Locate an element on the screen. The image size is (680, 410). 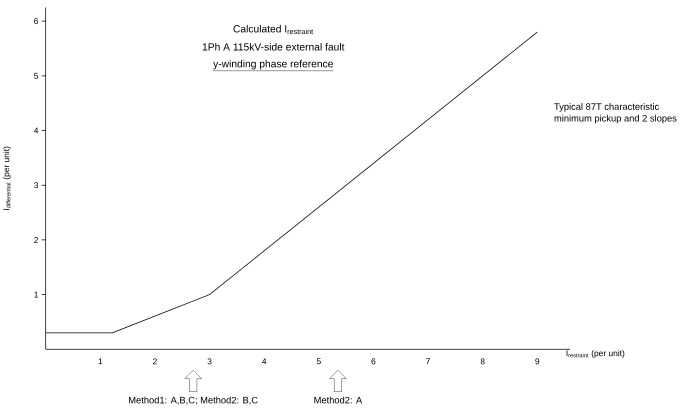
y-axis-title: $\text{I}_{\text{differential}}\text{ (per unit)}$ is located at coordinates (7, 178).